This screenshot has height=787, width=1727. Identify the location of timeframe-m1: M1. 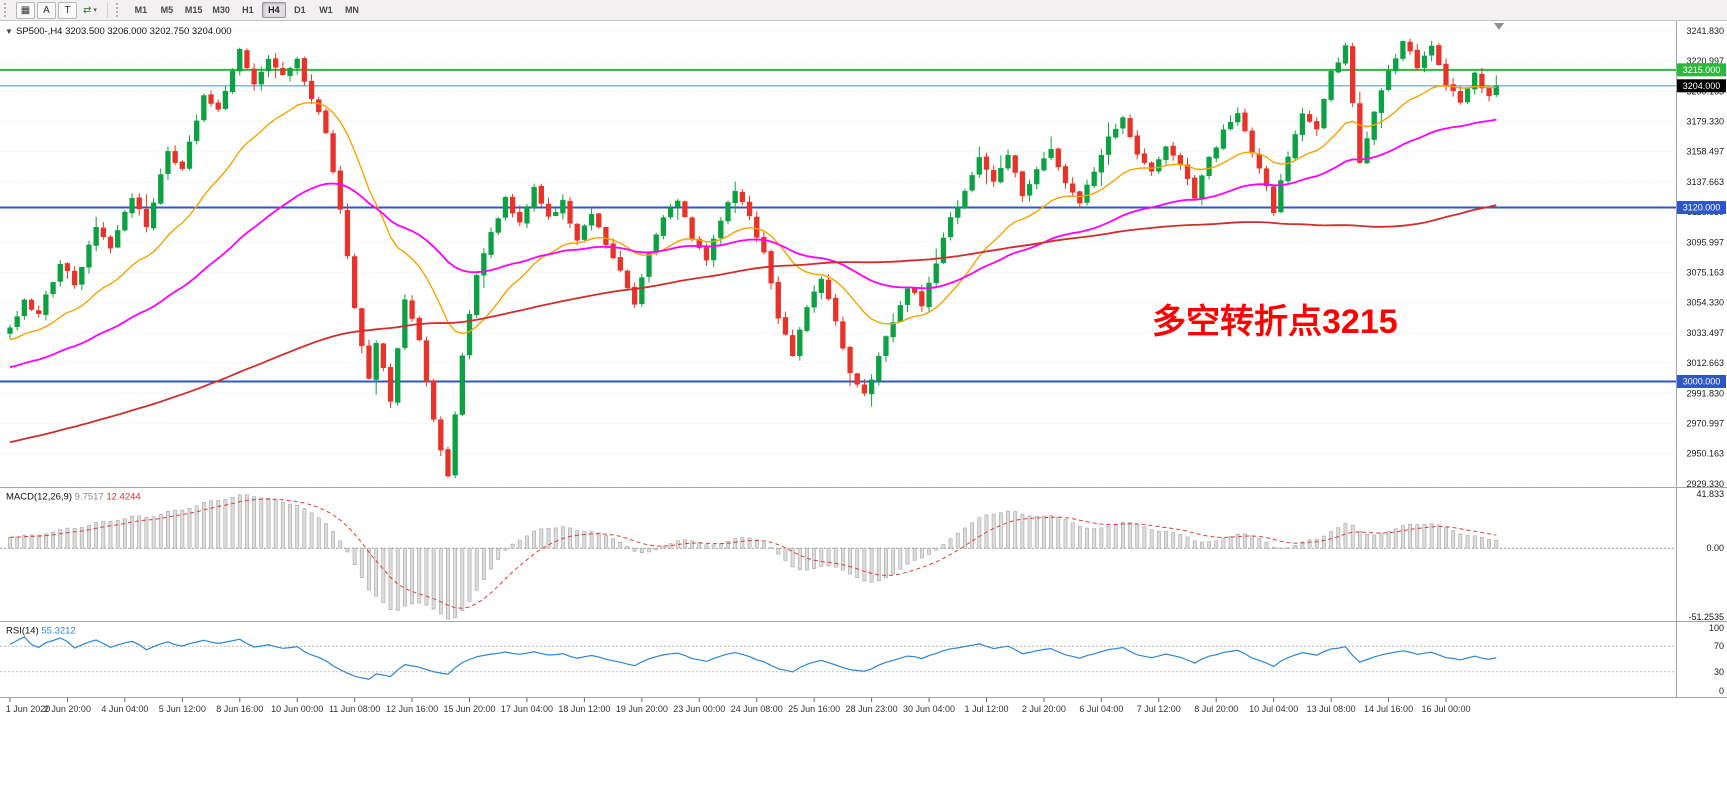
(141, 10).